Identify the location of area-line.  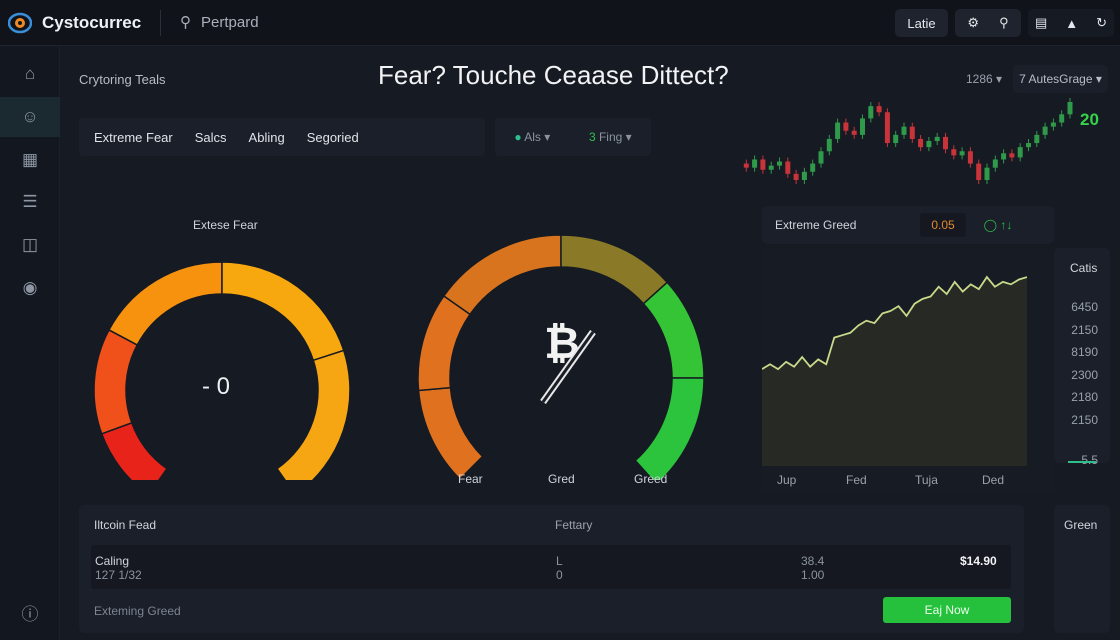
(894, 323).